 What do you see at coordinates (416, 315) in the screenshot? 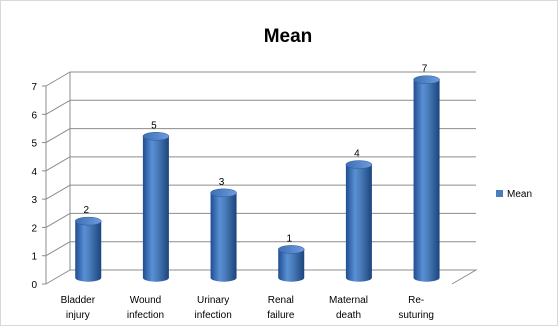
I see `x-tick-label: suturing` at bounding box center [416, 315].